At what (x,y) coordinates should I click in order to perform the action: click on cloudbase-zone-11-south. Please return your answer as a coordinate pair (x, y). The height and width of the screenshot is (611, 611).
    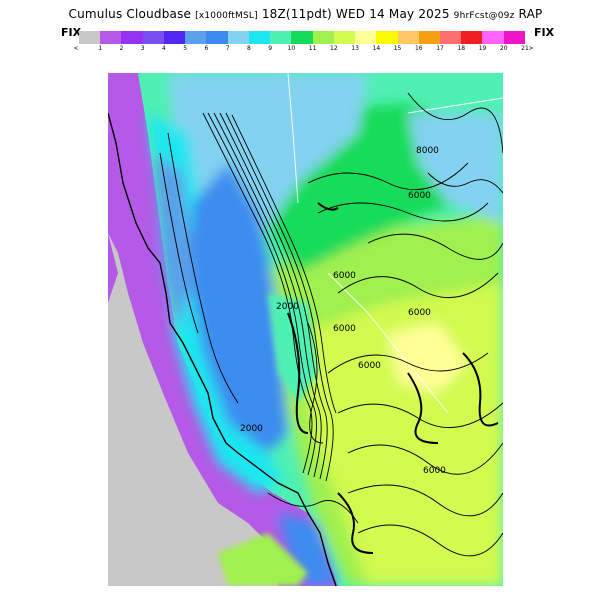
    Looking at the image, I should click on (263, 559).